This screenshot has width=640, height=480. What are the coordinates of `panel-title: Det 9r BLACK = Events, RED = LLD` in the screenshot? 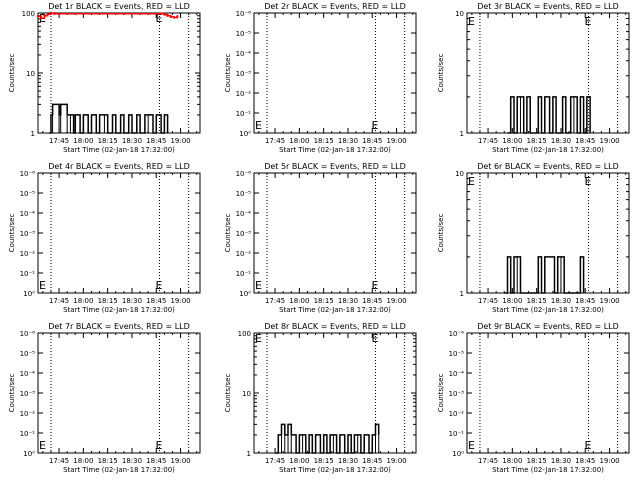 It's located at (548, 326).